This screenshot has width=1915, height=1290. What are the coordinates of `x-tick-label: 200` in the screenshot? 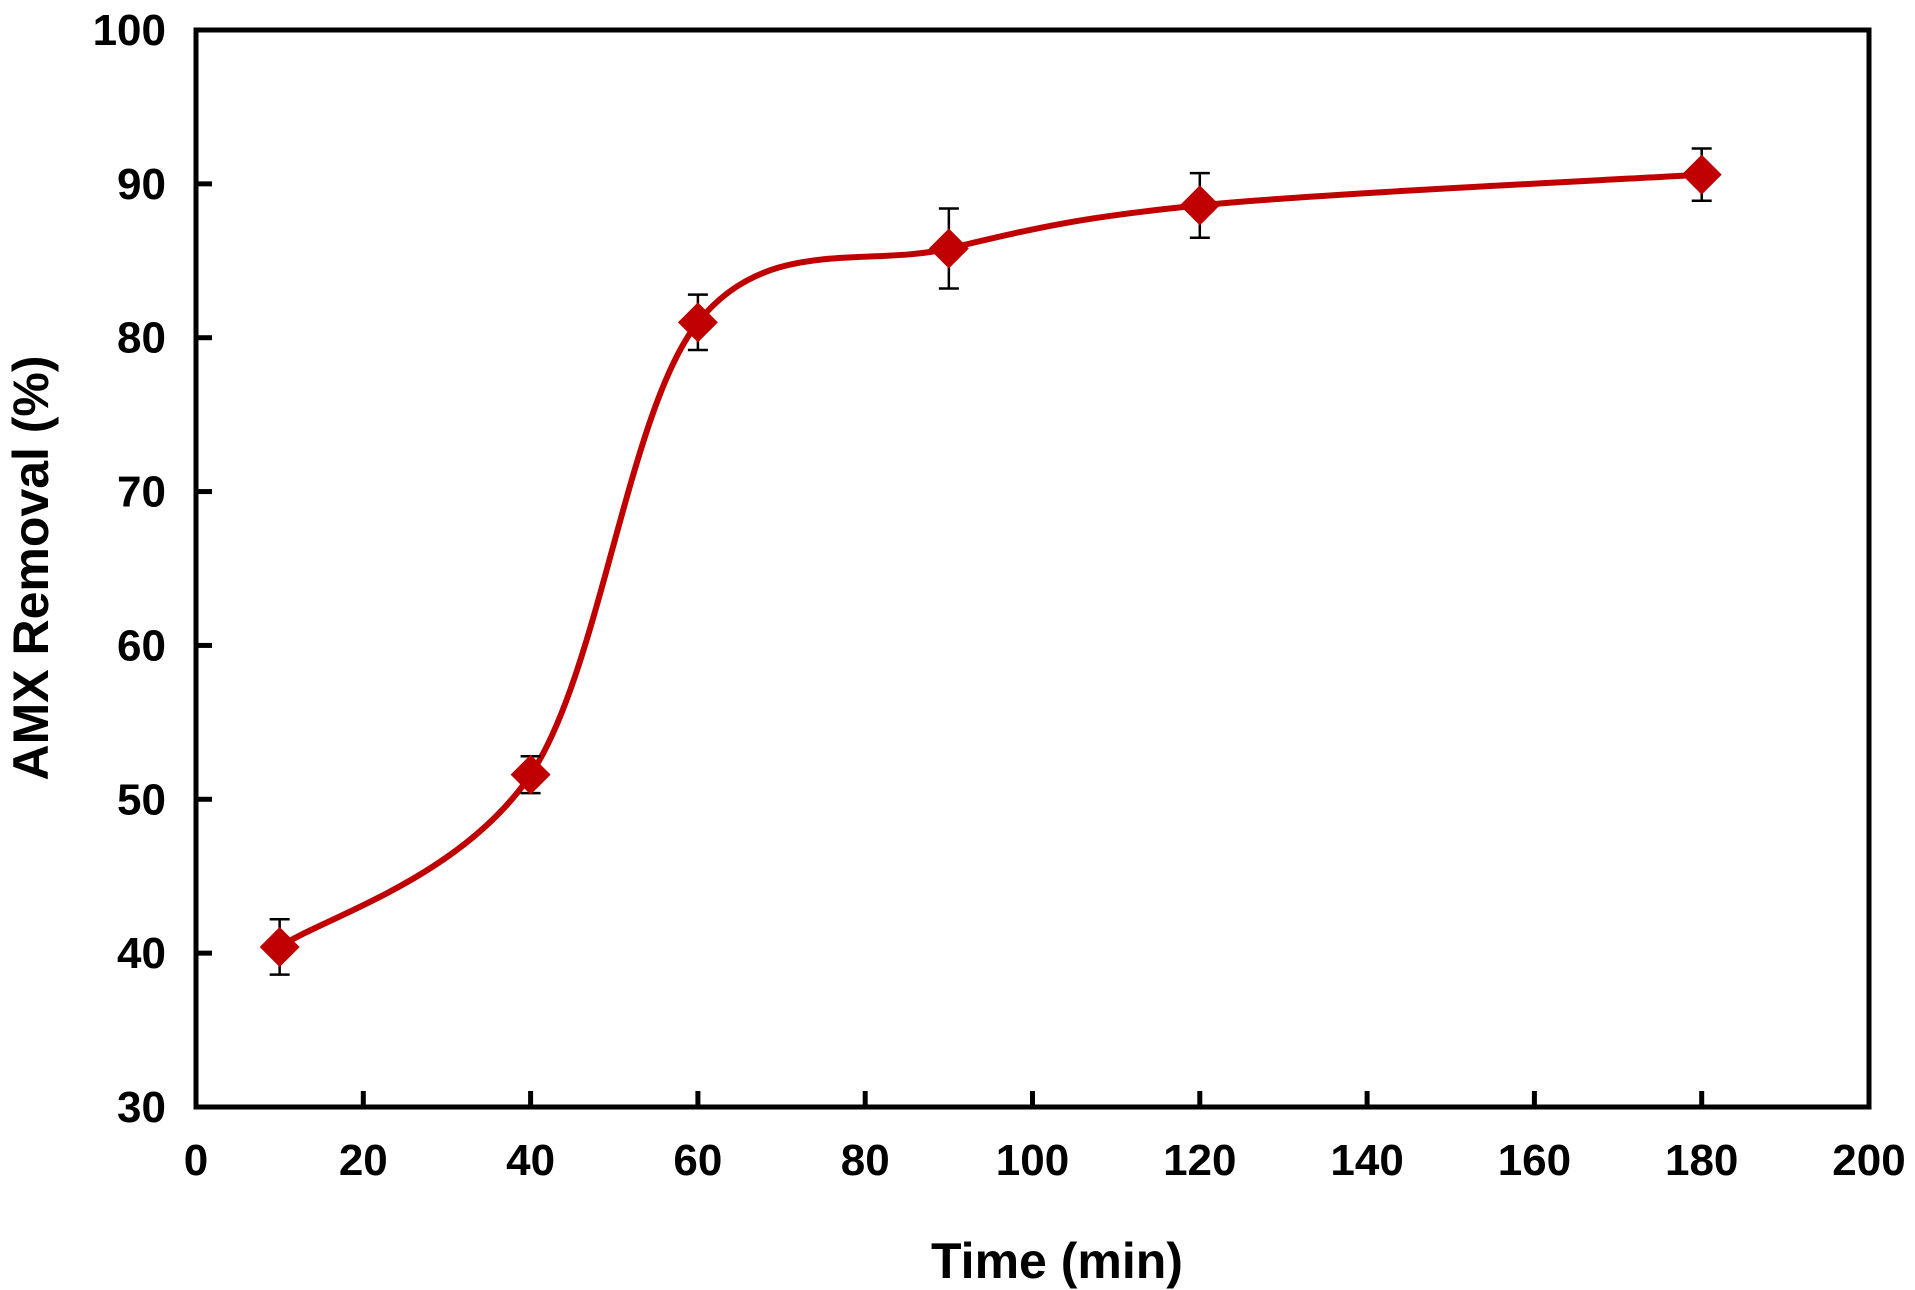 It's located at (1868, 1160).